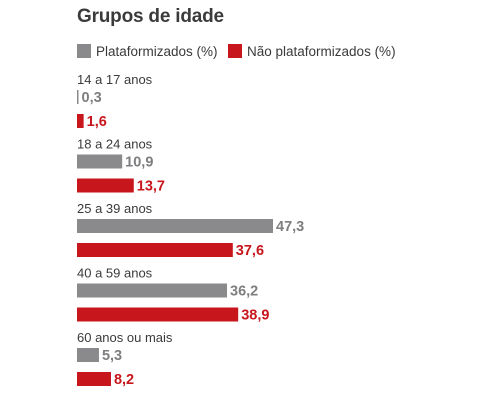 The width and height of the screenshot is (482, 403). What do you see at coordinates (157, 51) in the screenshot?
I see `legend-label-0: Plataformizados (%)` at bounding box center [157, 51].